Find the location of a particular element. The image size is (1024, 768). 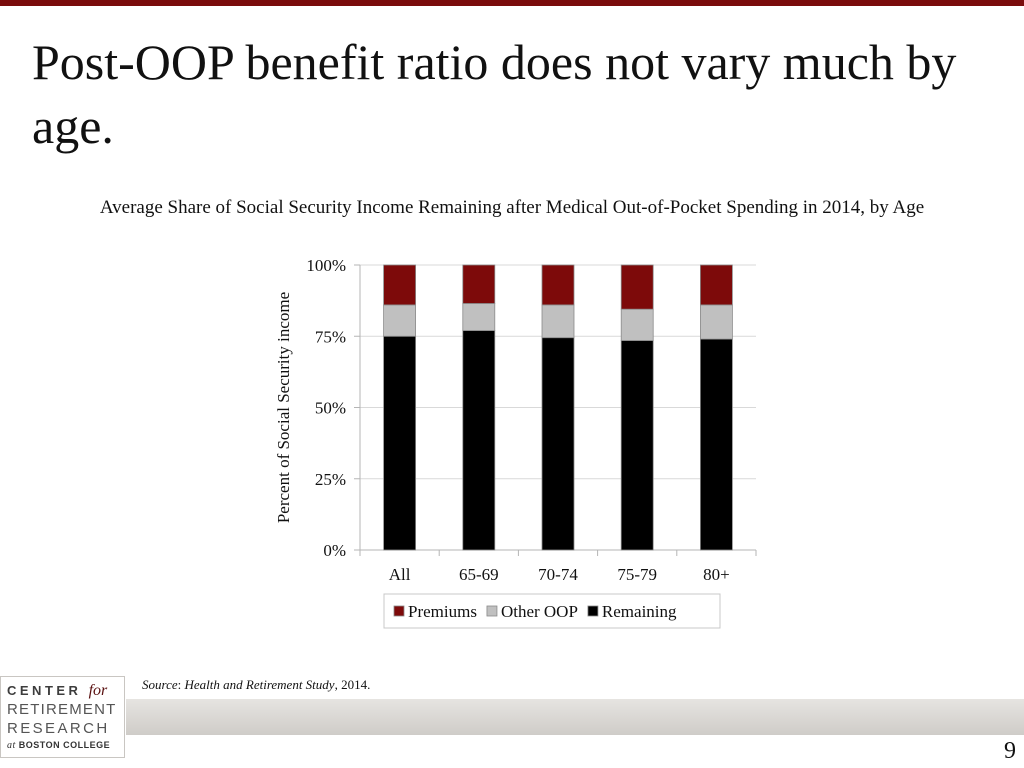

logo-line-2: RETIREMENT is located at coordinates (62, 709).